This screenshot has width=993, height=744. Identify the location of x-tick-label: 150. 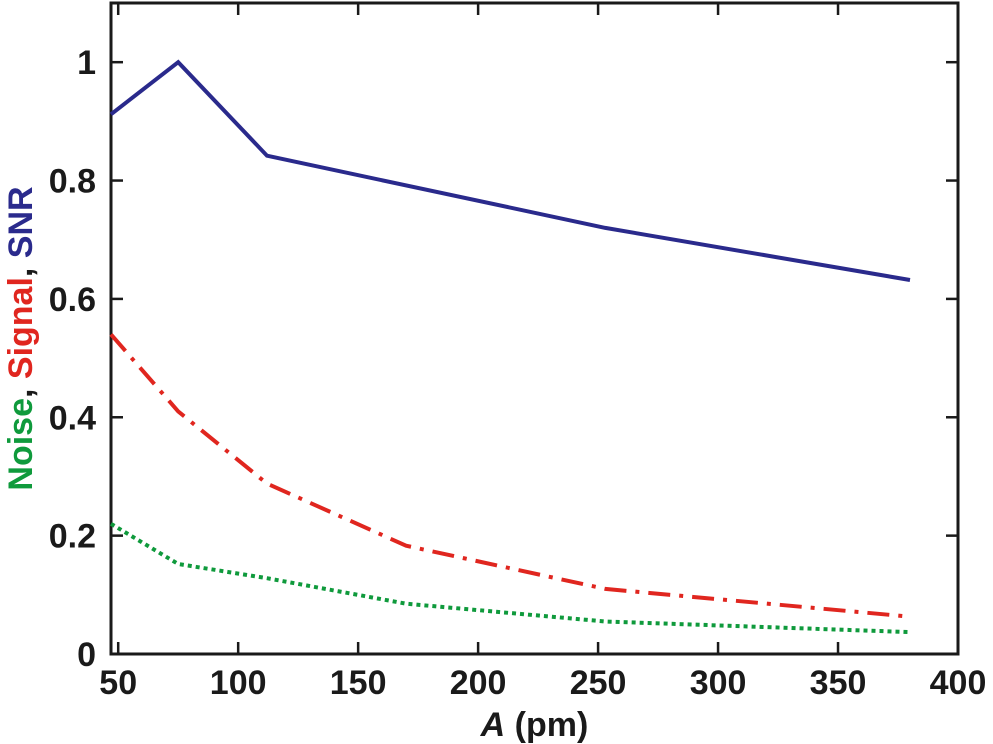
(358, 683).